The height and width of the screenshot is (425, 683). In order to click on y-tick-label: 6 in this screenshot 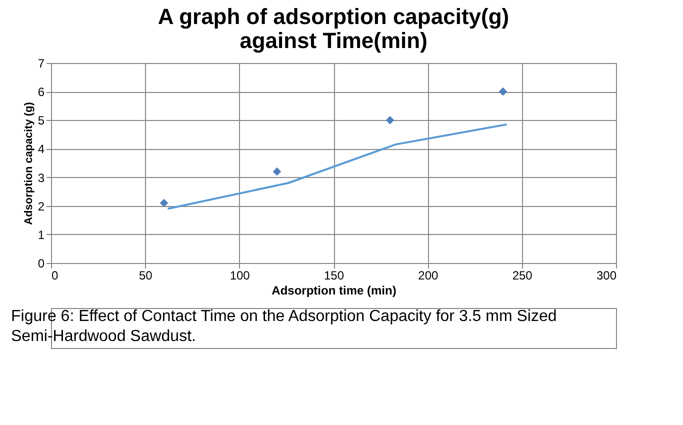, I will do `click(41, 92)`.